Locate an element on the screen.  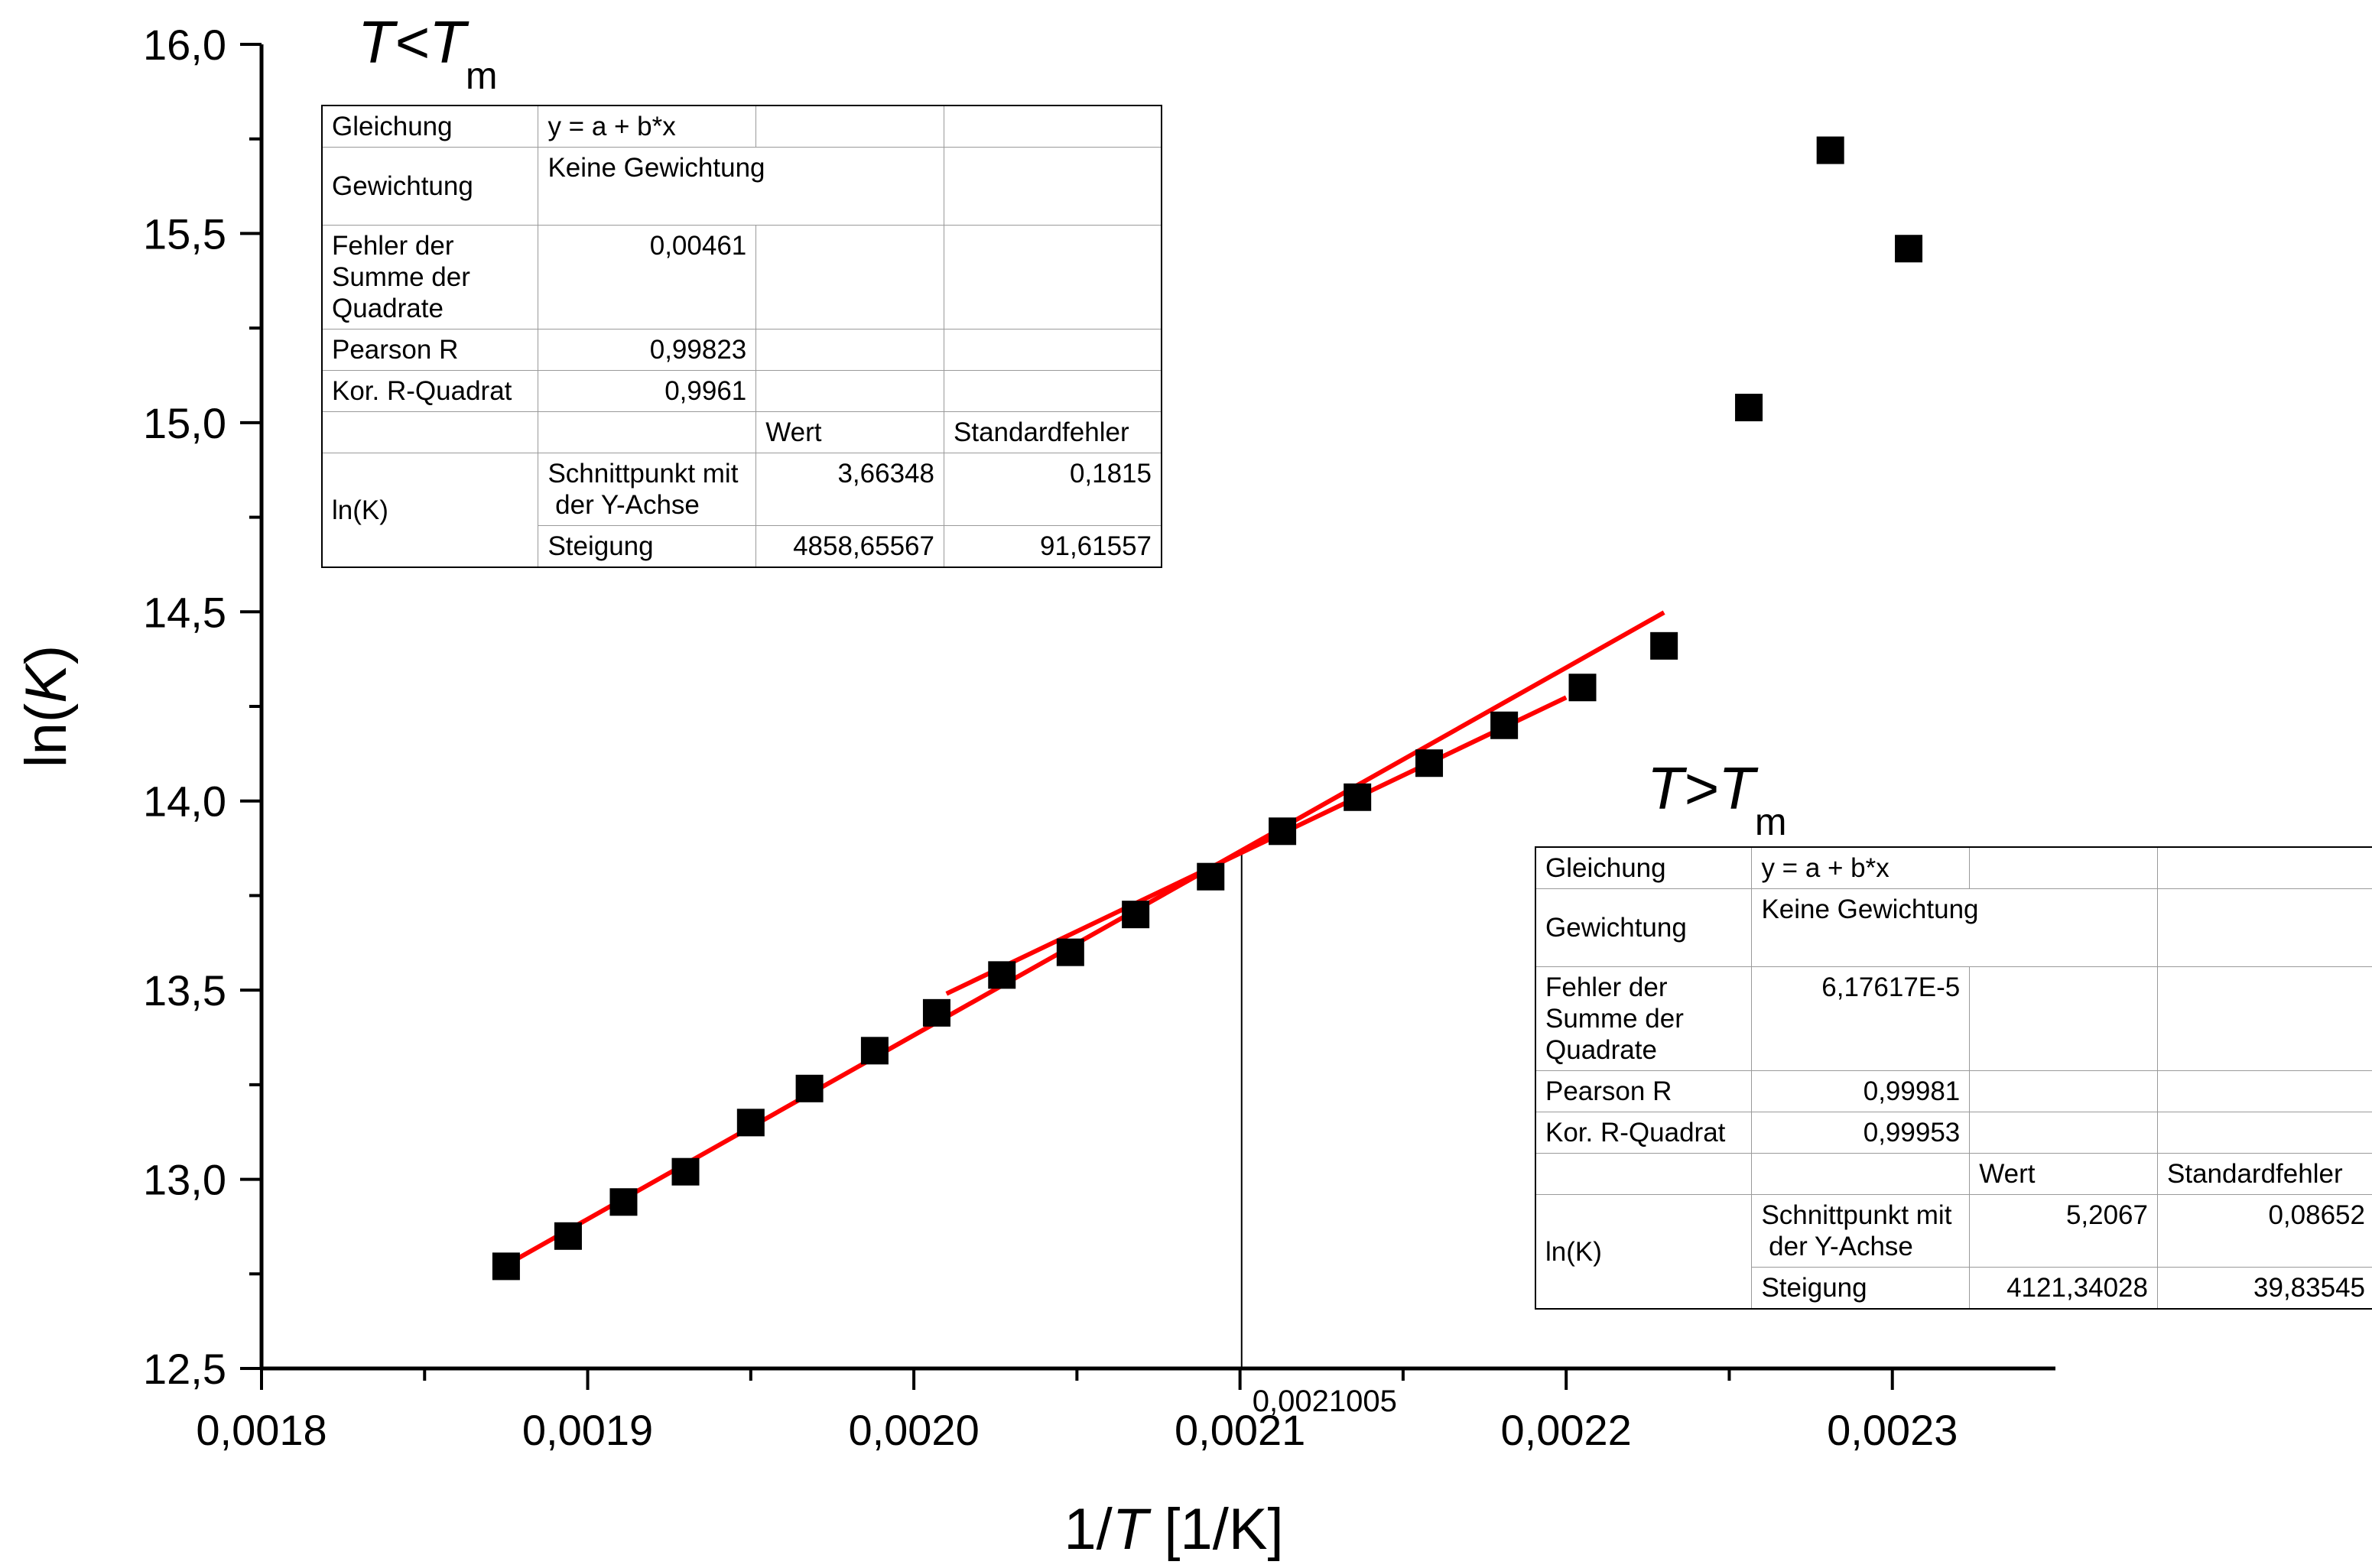
table-row: Fehler der Summe der Quadrate 6,17617E-5 is located at coordinates (1953, 1019).